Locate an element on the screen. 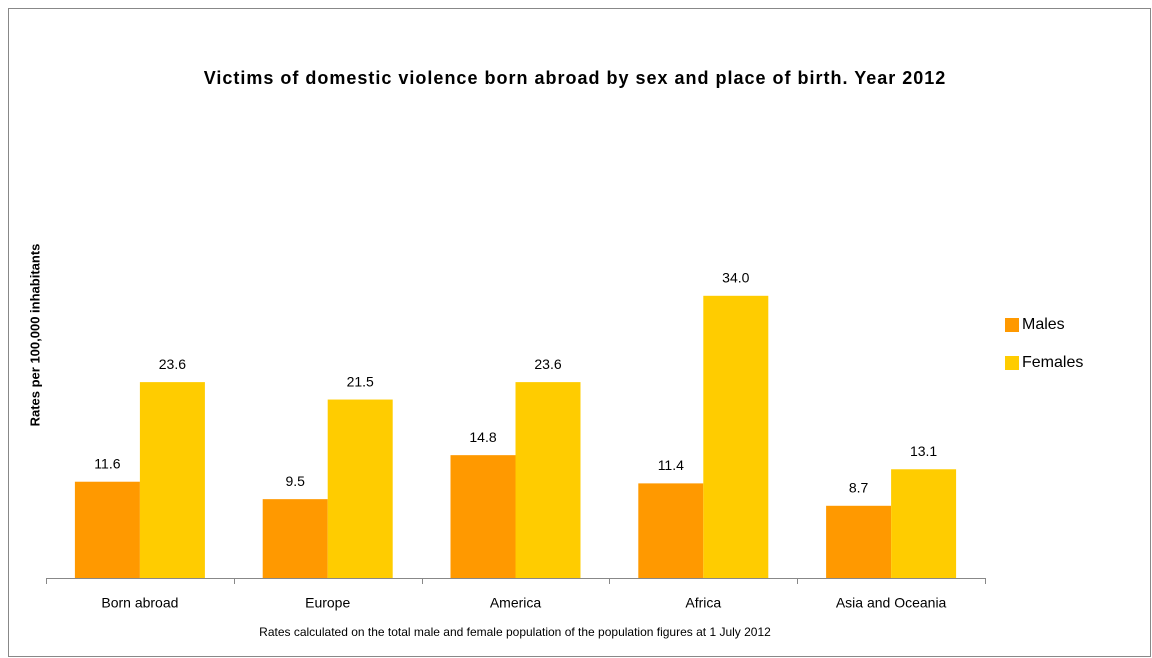 Image resolution: width=1152 pixels, height=658 pixels. data-label: 11.6 is located at coordinates (107, 463).